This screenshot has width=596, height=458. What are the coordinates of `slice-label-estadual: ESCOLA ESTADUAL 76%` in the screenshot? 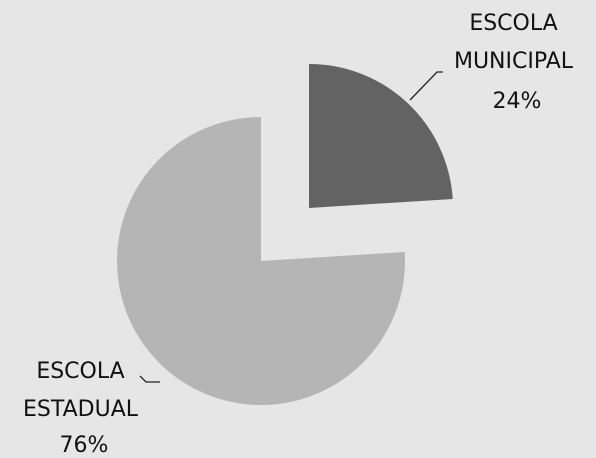 It's located at (84, 408).